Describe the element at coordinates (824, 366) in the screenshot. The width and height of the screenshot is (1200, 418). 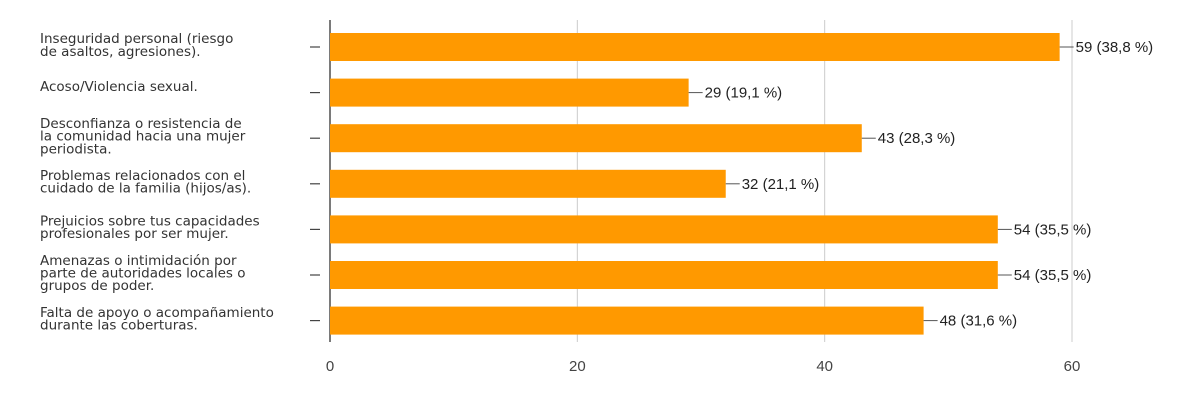
I see `x-tick-label: 40` at that location.